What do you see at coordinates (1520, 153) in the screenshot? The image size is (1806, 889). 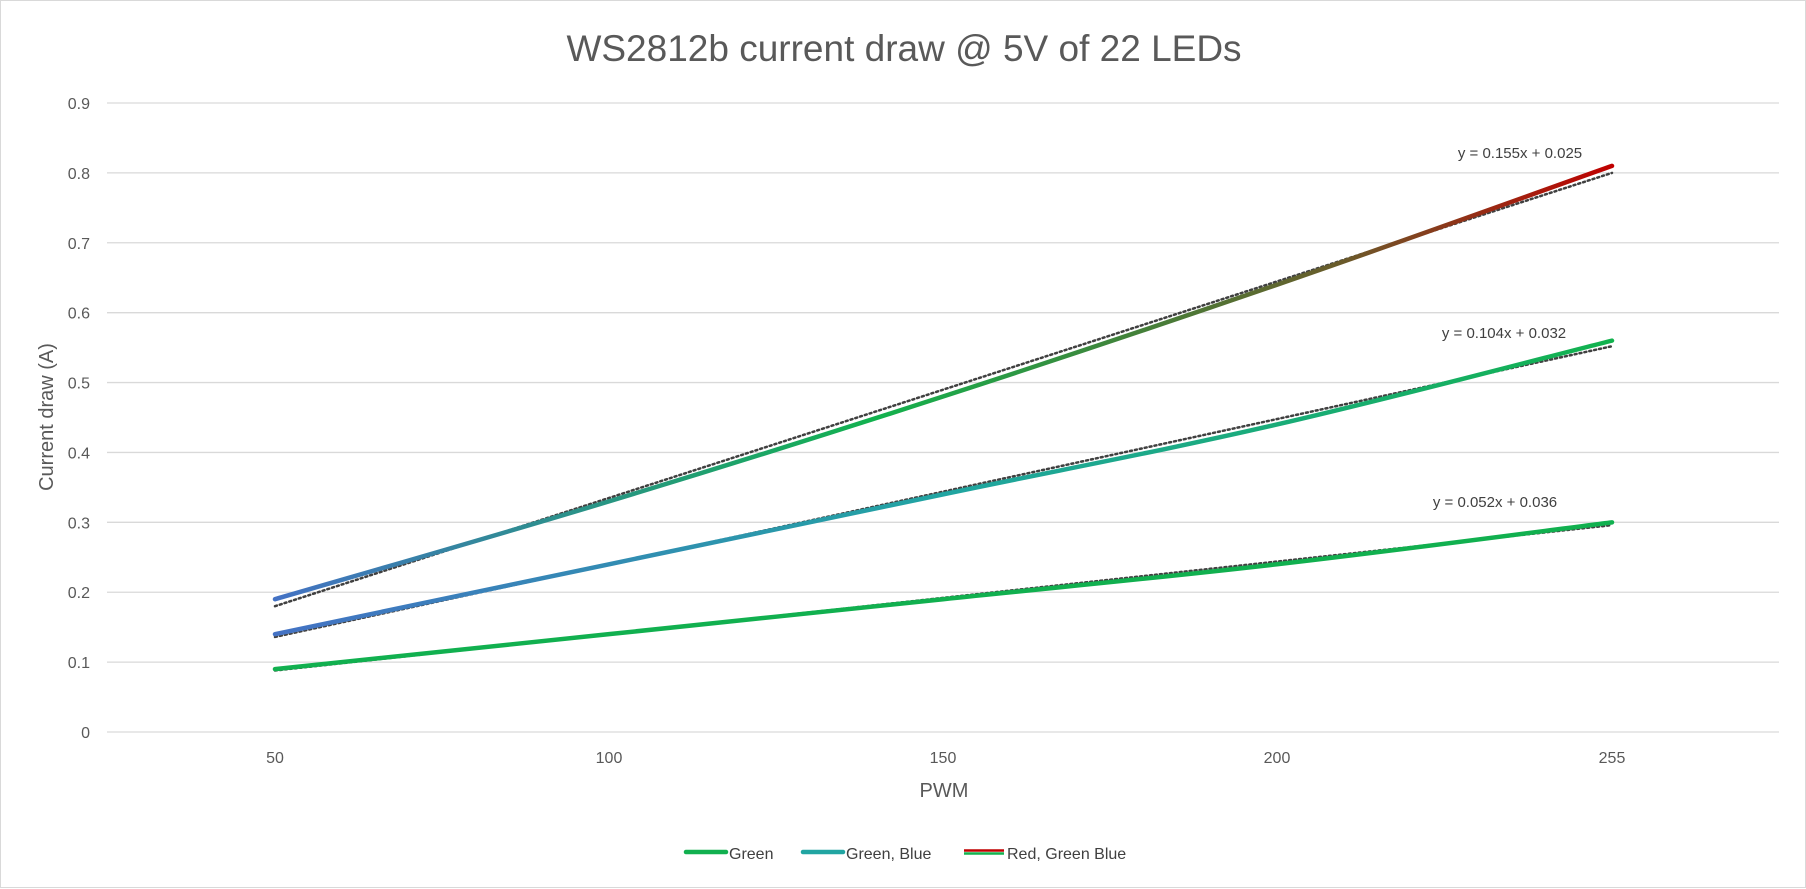 I see `trendline-equation-3: y = 0.155x + 0.025` at bounding box center [1520, 153].